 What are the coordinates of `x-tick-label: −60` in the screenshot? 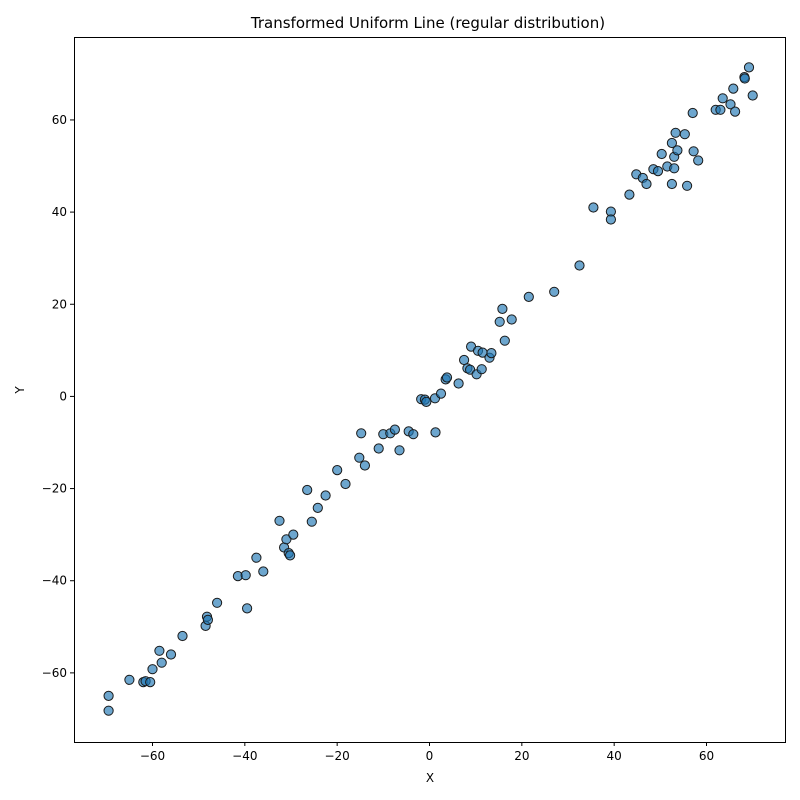 It's located at (152, 756).